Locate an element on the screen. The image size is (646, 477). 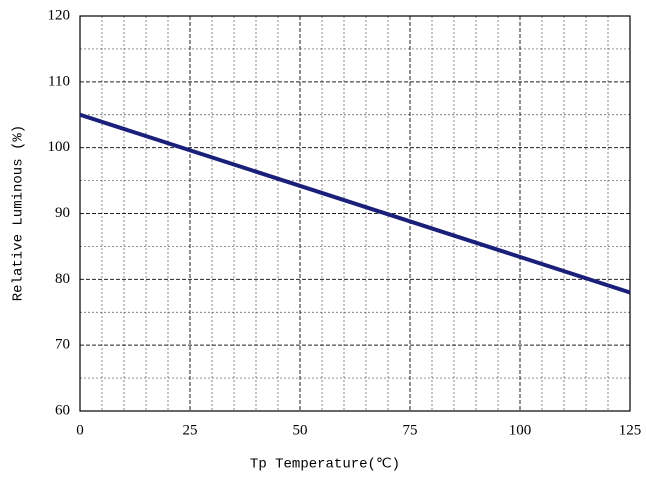
x-tick-label: 75 is located at coordinates (410, 430).